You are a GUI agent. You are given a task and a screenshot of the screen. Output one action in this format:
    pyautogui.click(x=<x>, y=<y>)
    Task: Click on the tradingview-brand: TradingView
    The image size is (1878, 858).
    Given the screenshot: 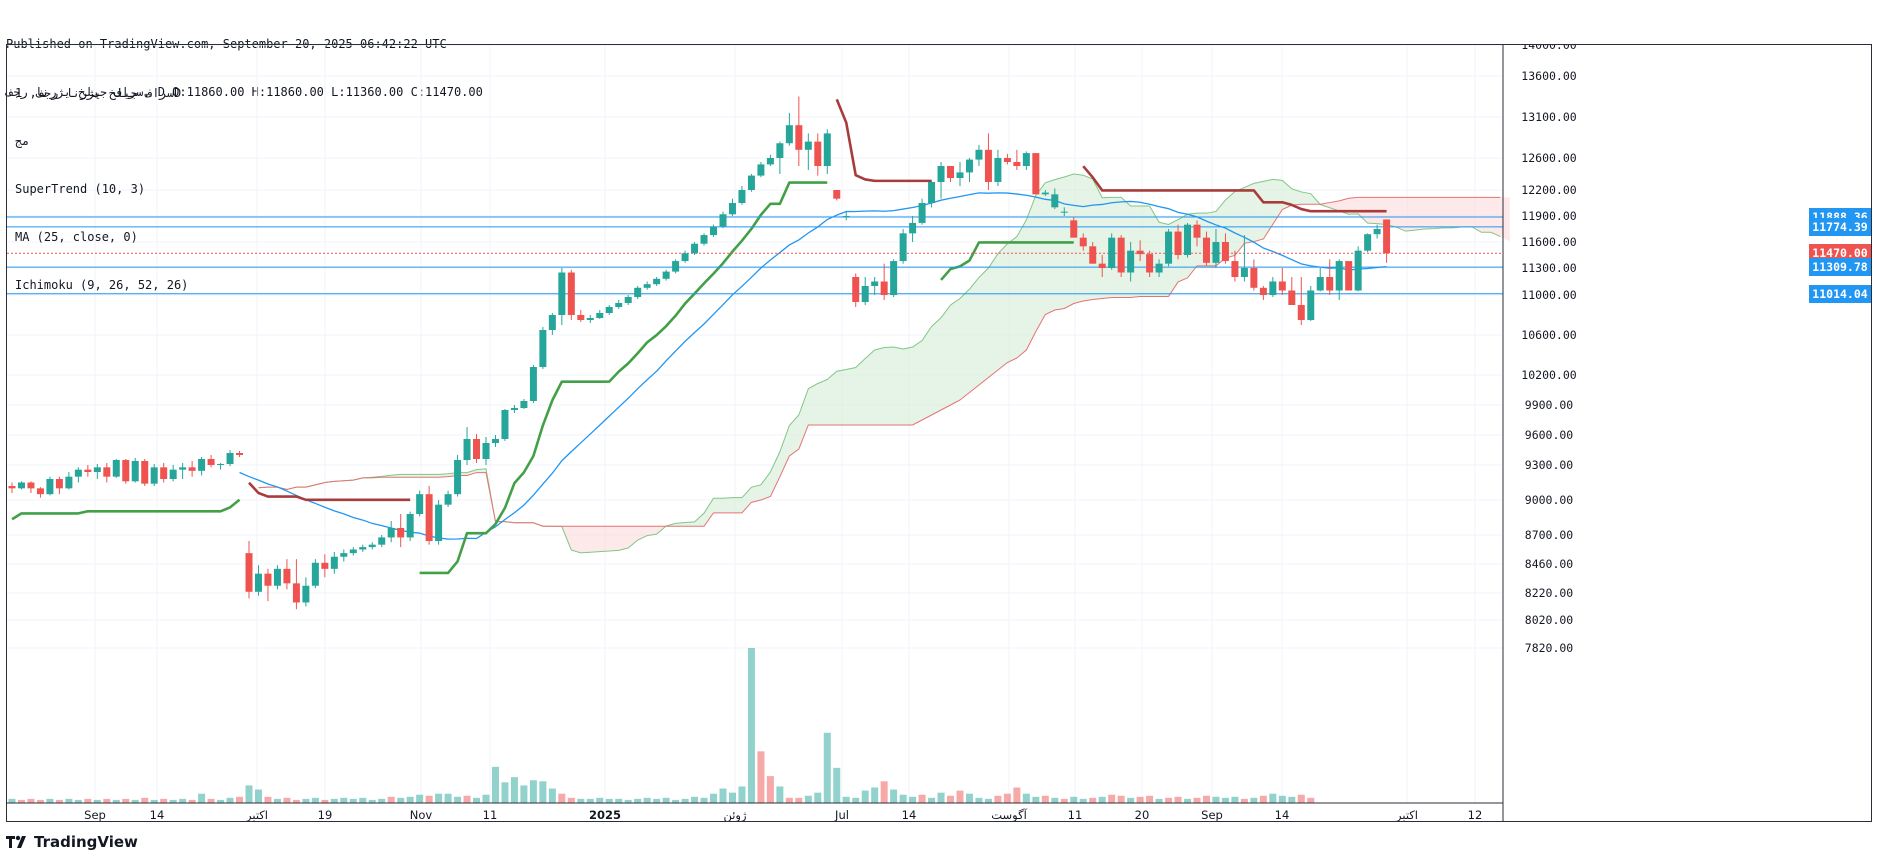 What is the action you would take?
    pyautogui.click(x=86, y=842)
    